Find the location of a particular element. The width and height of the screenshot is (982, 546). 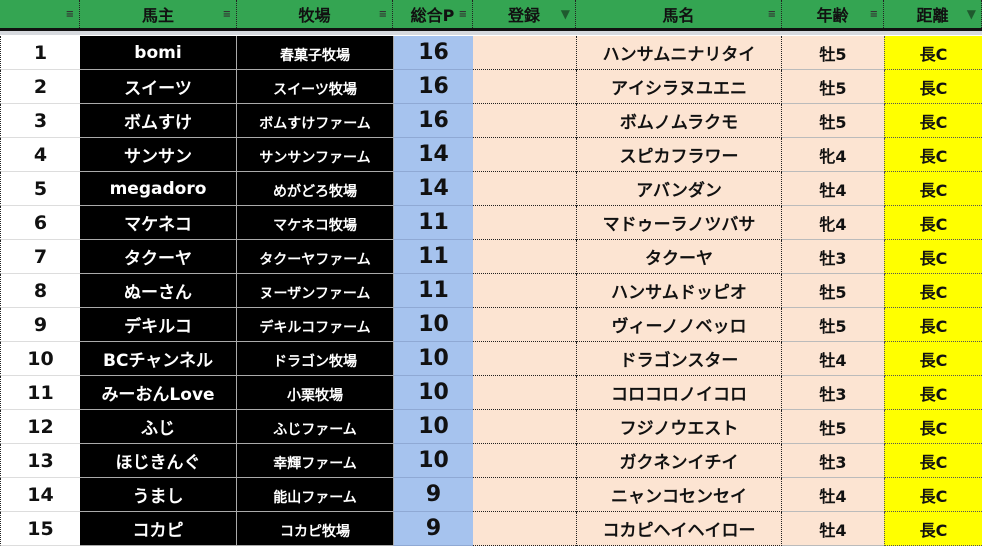

farm-cell: ヌーザンファーム is located at coordinates (315, 291).